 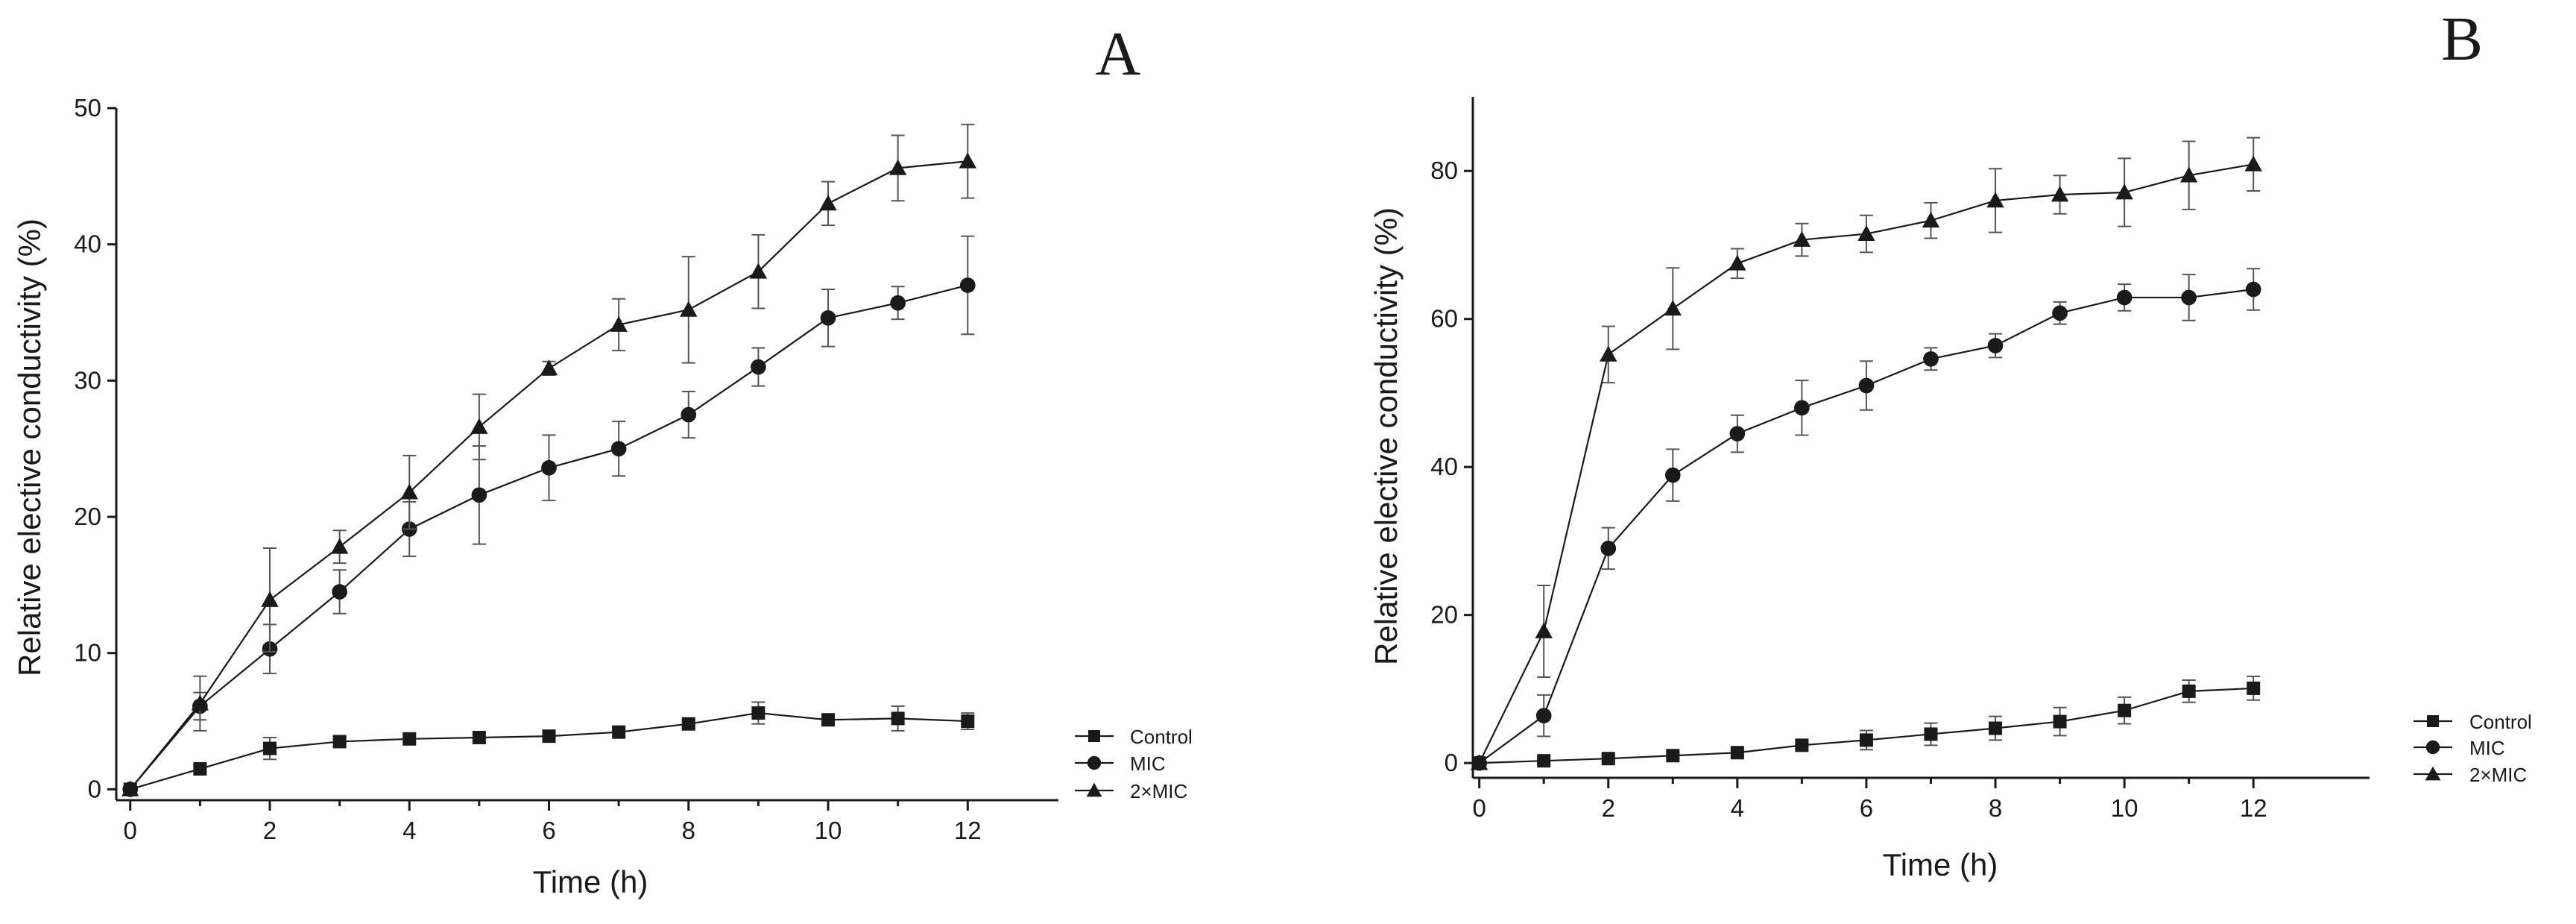 I want to click on panel-a-y-ticks: 0 10 20 30 40 50, so click(x=95, y=448).